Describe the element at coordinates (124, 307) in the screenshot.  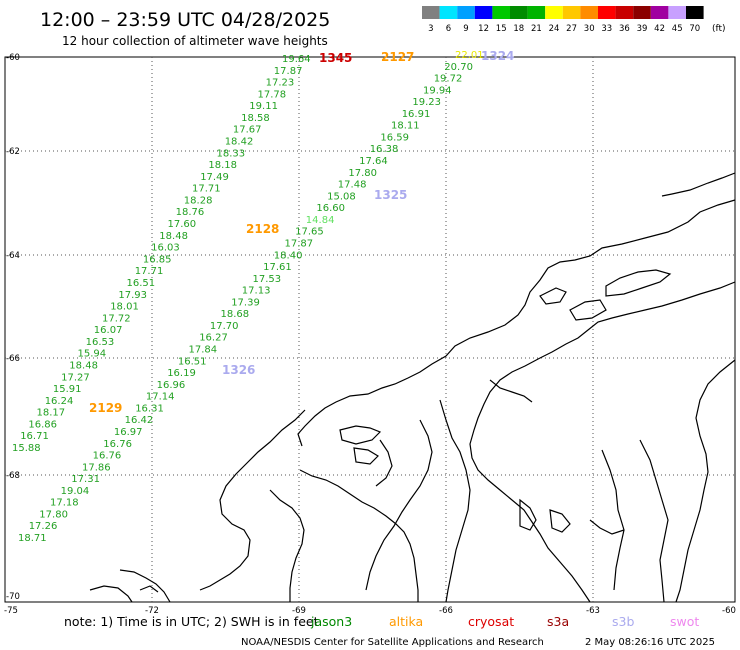
I see `track-a-value: 18.01` at that location.